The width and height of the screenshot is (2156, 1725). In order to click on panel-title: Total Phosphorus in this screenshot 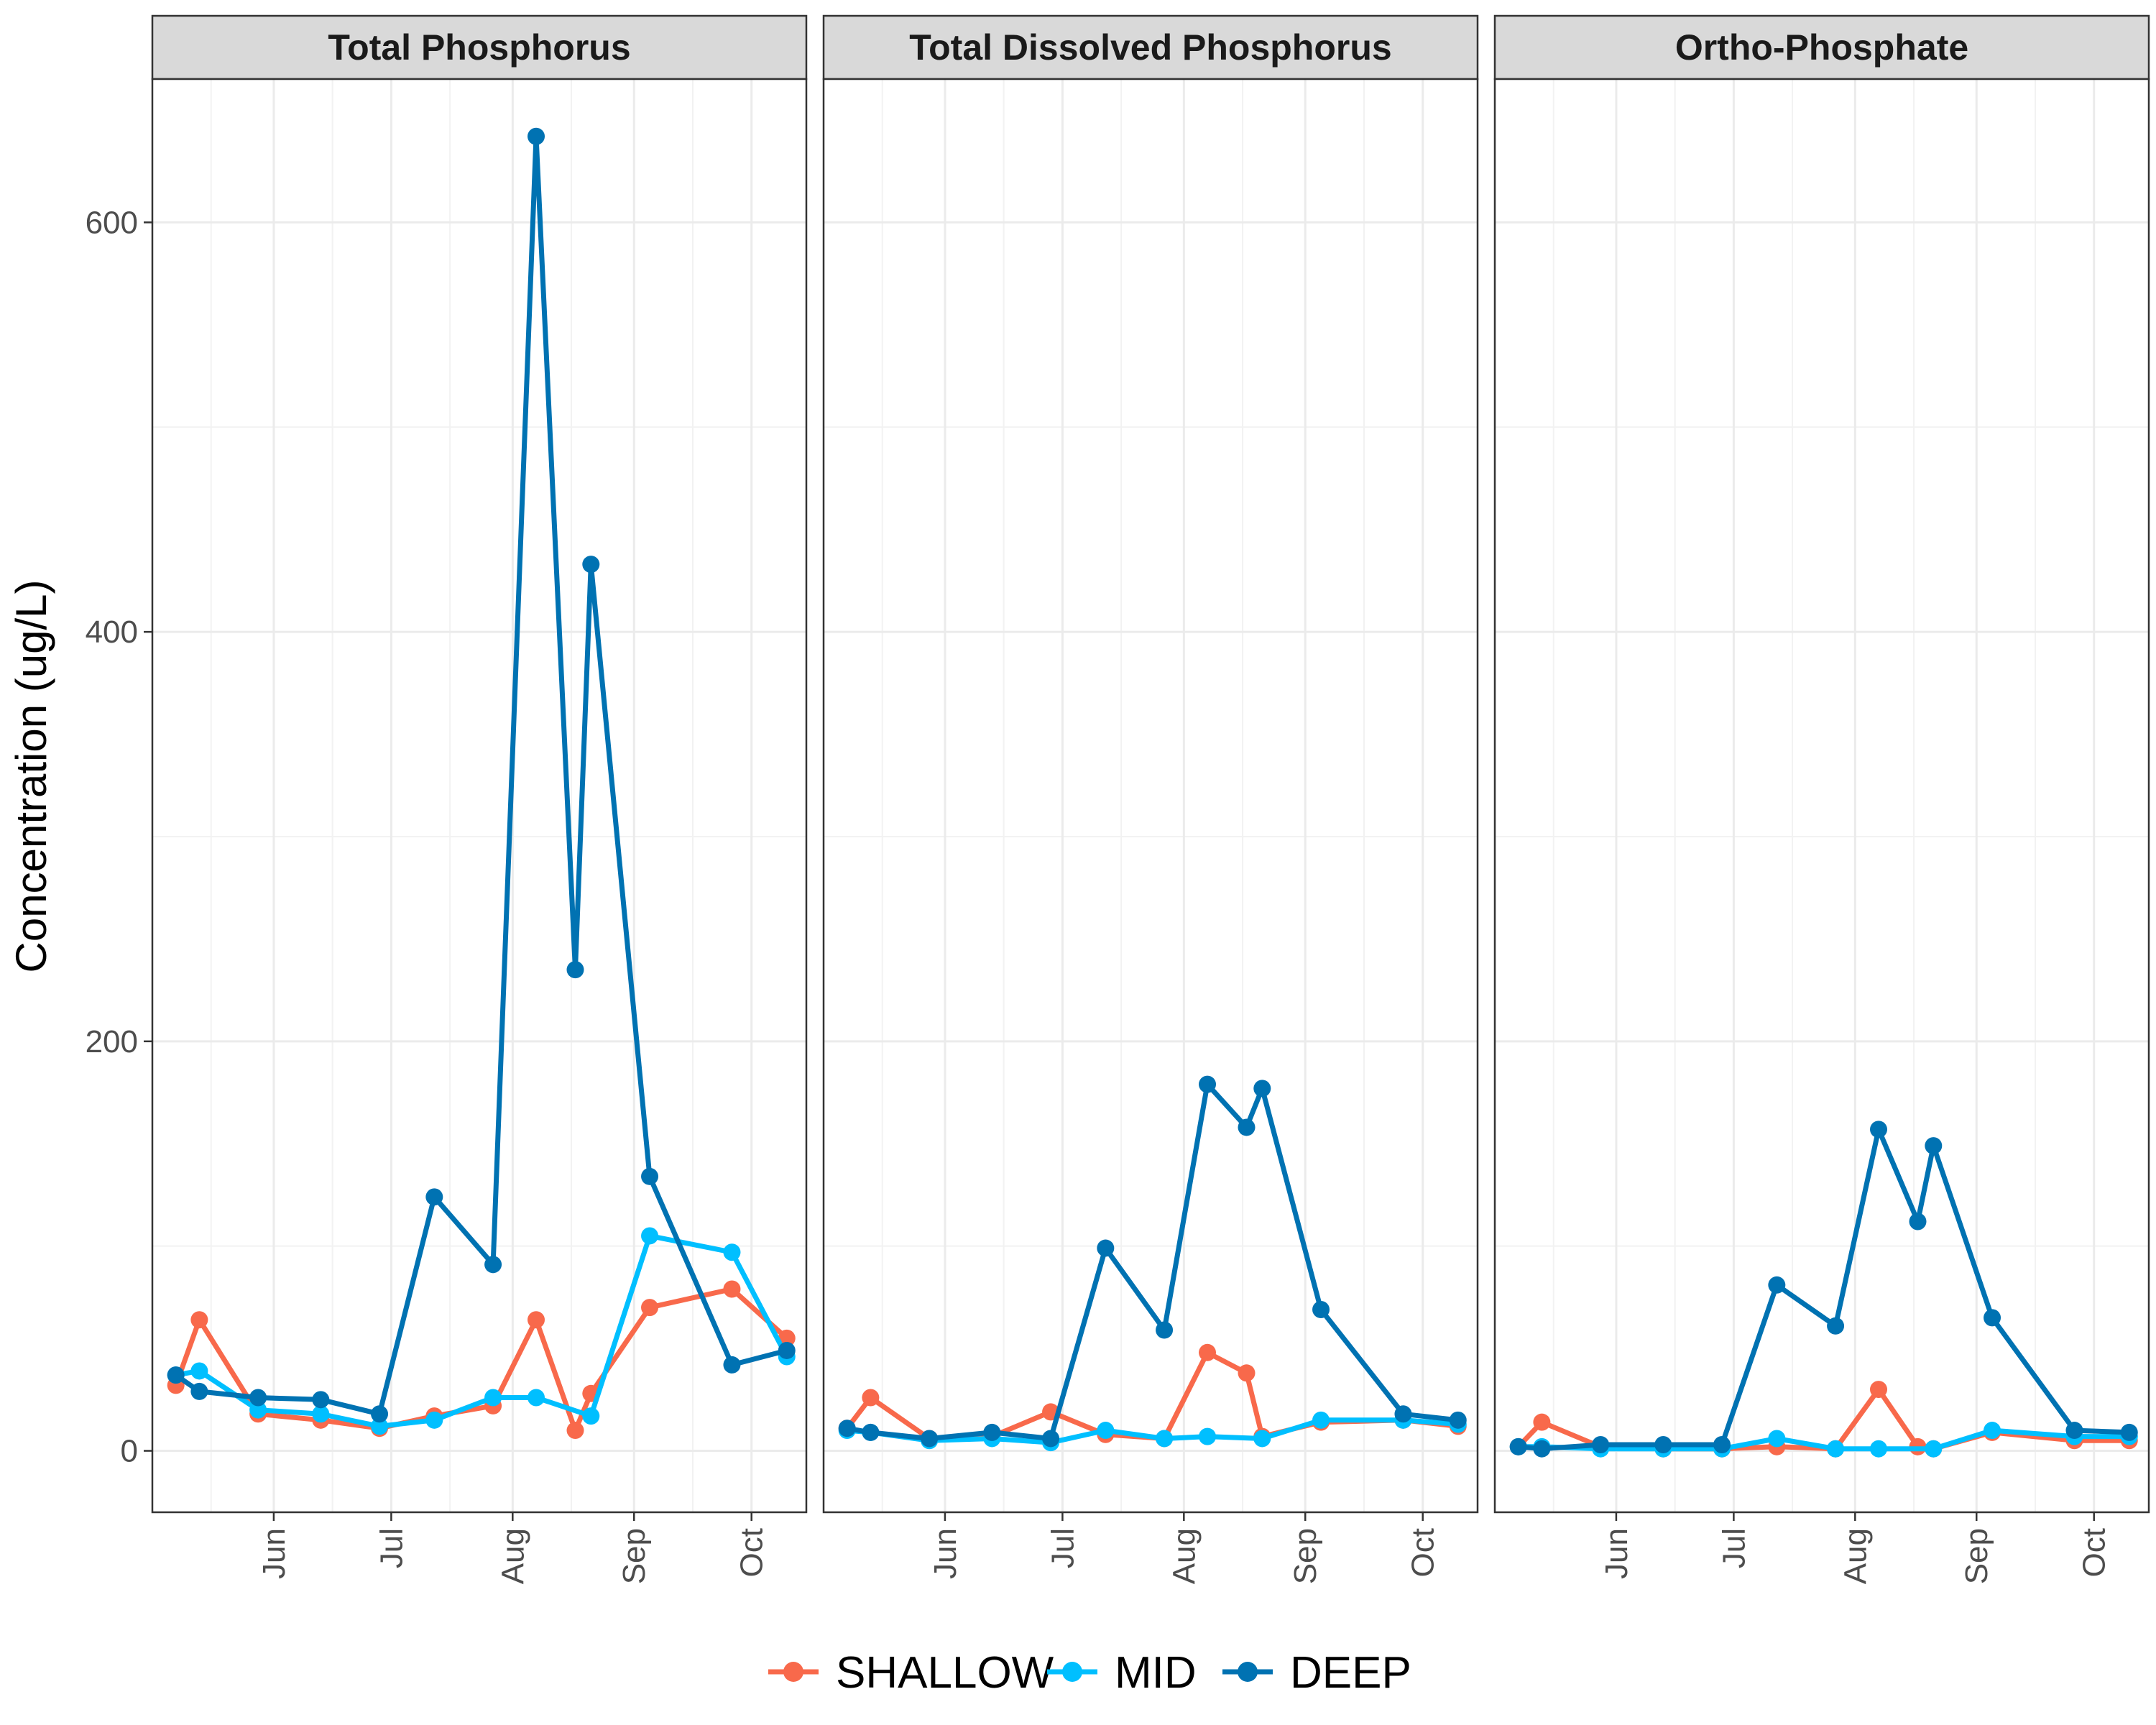, I will do `click(479, 47)`.